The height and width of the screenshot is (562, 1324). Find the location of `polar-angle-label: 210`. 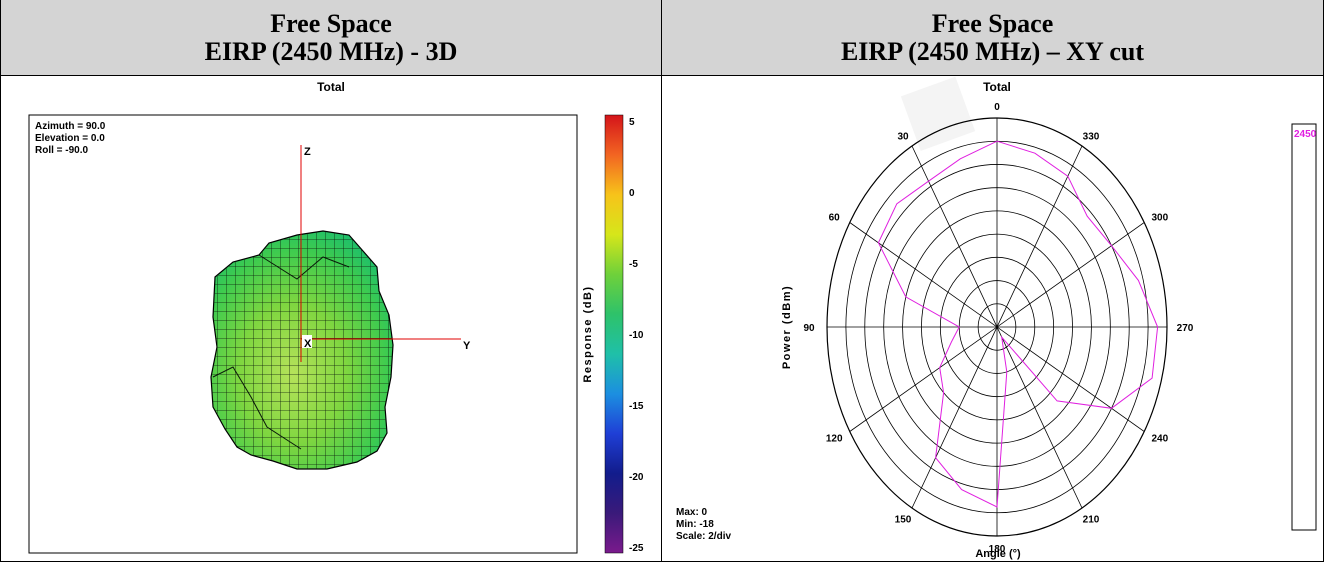

polar-angle-label: 210 is located at coordinates (1091, 519).